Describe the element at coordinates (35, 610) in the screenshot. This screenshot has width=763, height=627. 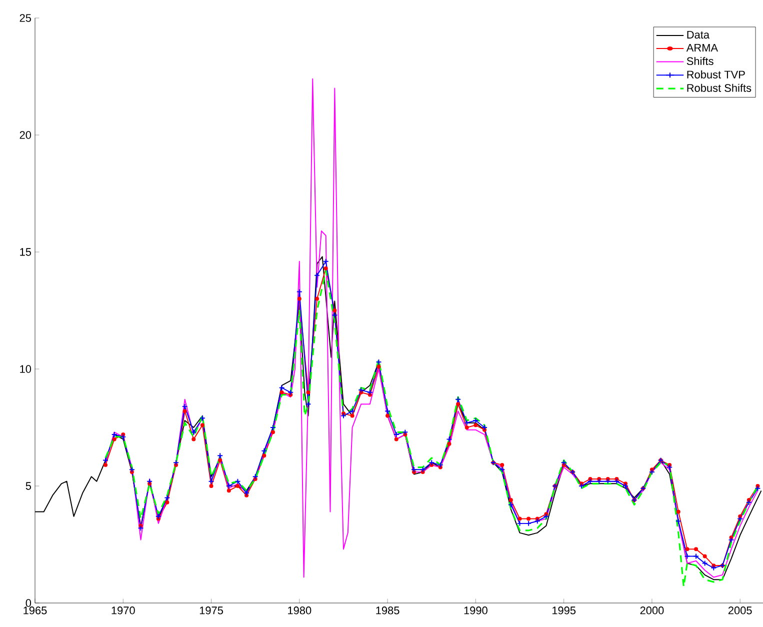
I see `x-tick-label: 1965` at that location.